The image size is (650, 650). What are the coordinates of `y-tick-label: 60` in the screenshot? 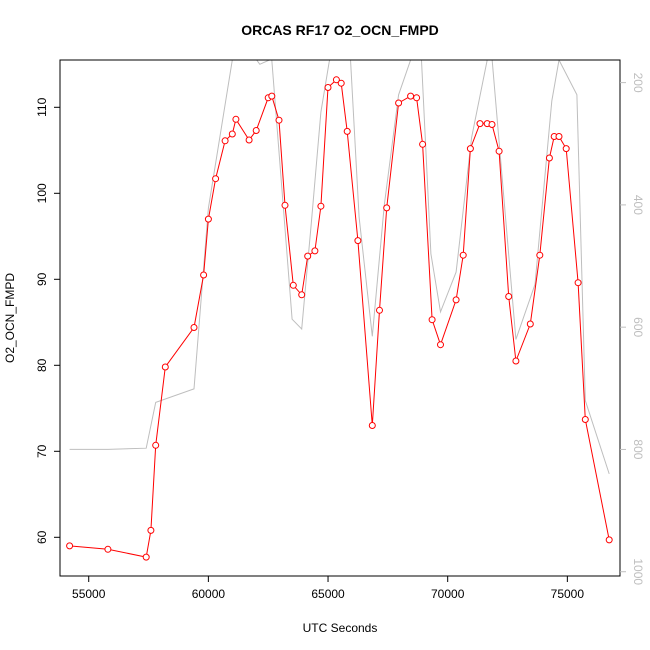 It's located at (42, 537).